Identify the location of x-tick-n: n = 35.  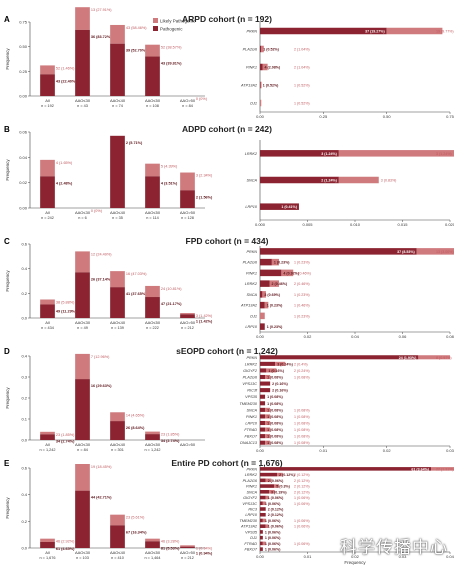
(117, 218).